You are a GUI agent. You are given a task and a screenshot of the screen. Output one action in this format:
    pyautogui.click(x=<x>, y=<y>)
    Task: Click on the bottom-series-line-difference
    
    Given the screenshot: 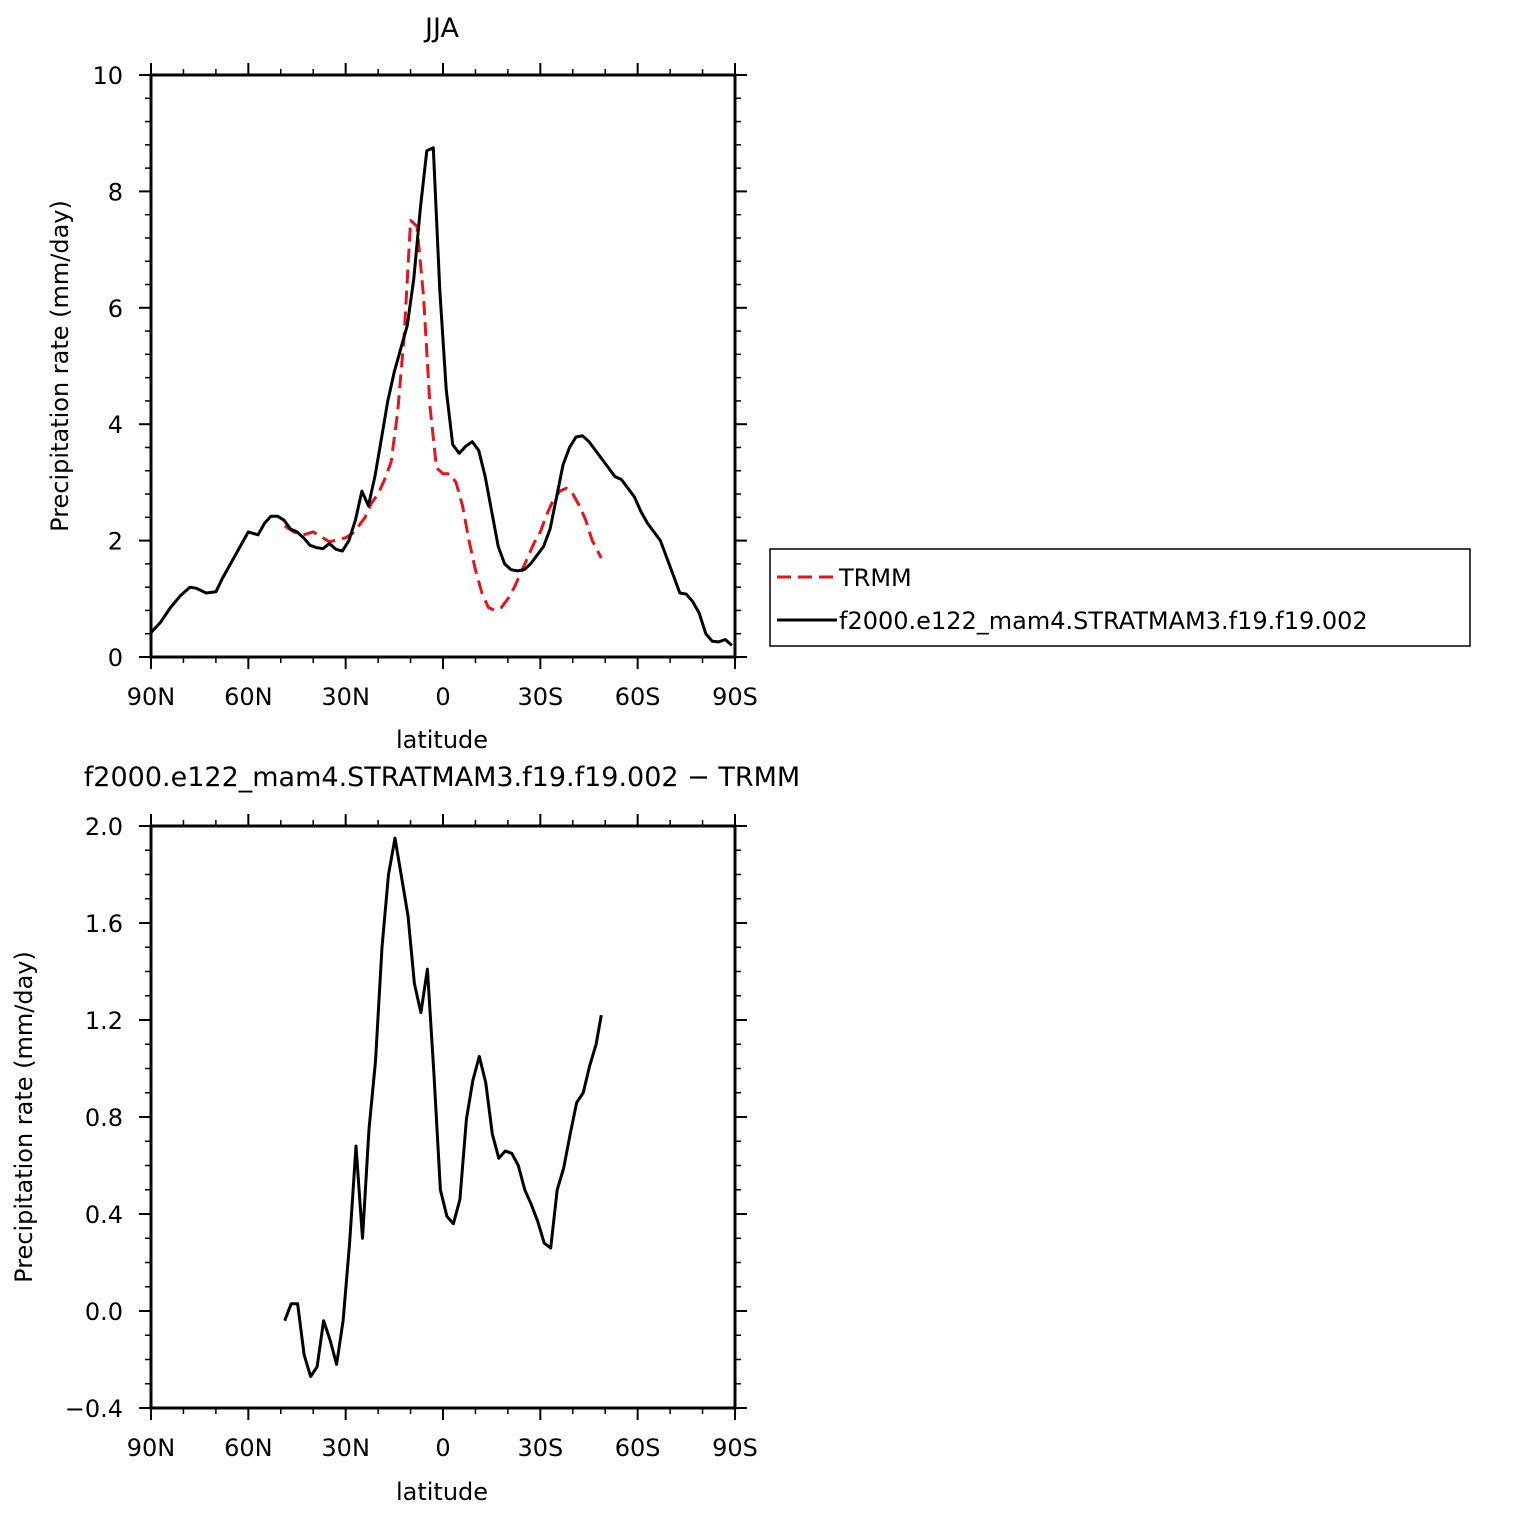 What is the action you would take?
    pyautogui.click(x=443, y=1107)
    